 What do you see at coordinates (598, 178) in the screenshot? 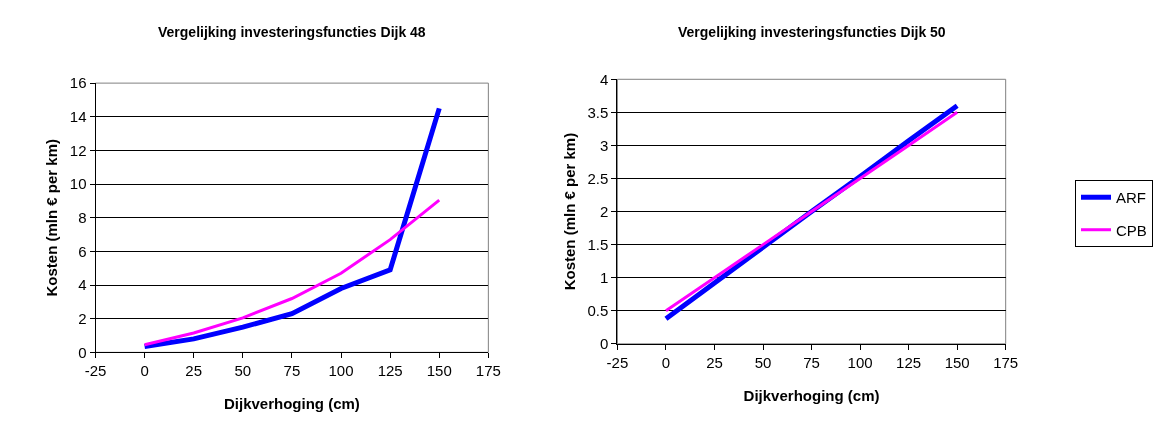
I see `y-tick-label: 2.5` at bounding box center [598, 178].